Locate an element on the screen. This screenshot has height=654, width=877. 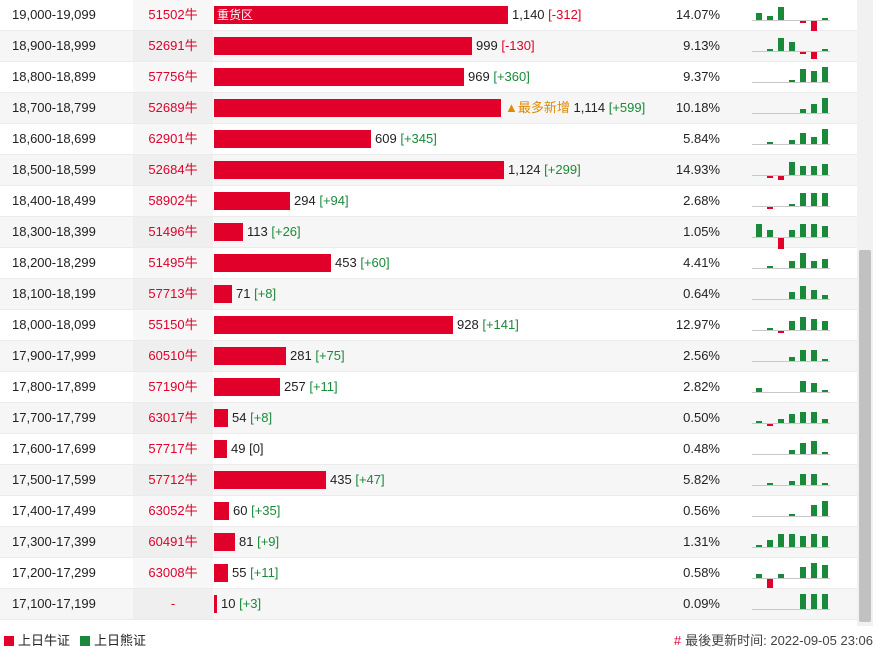
warrant-code: 52689牛 is located at coordinates (173, 108).